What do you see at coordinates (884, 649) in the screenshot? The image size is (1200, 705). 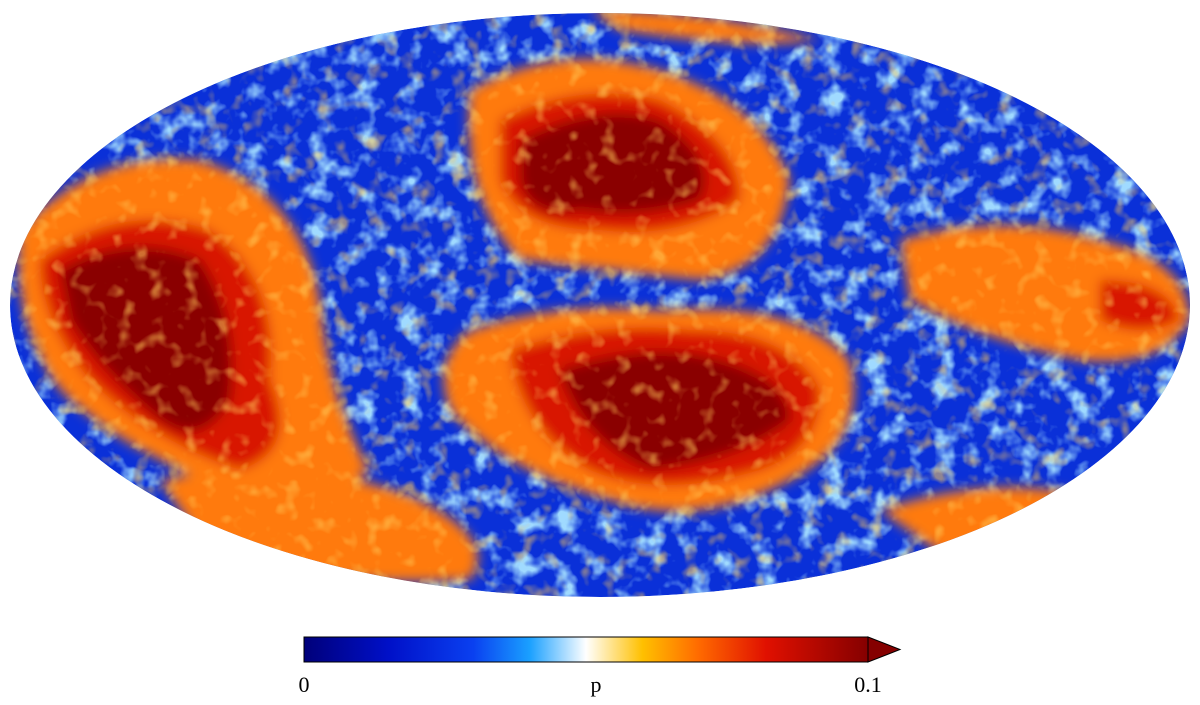 I see `colorbar-extend-arrow` at bounding box center [884, 649].